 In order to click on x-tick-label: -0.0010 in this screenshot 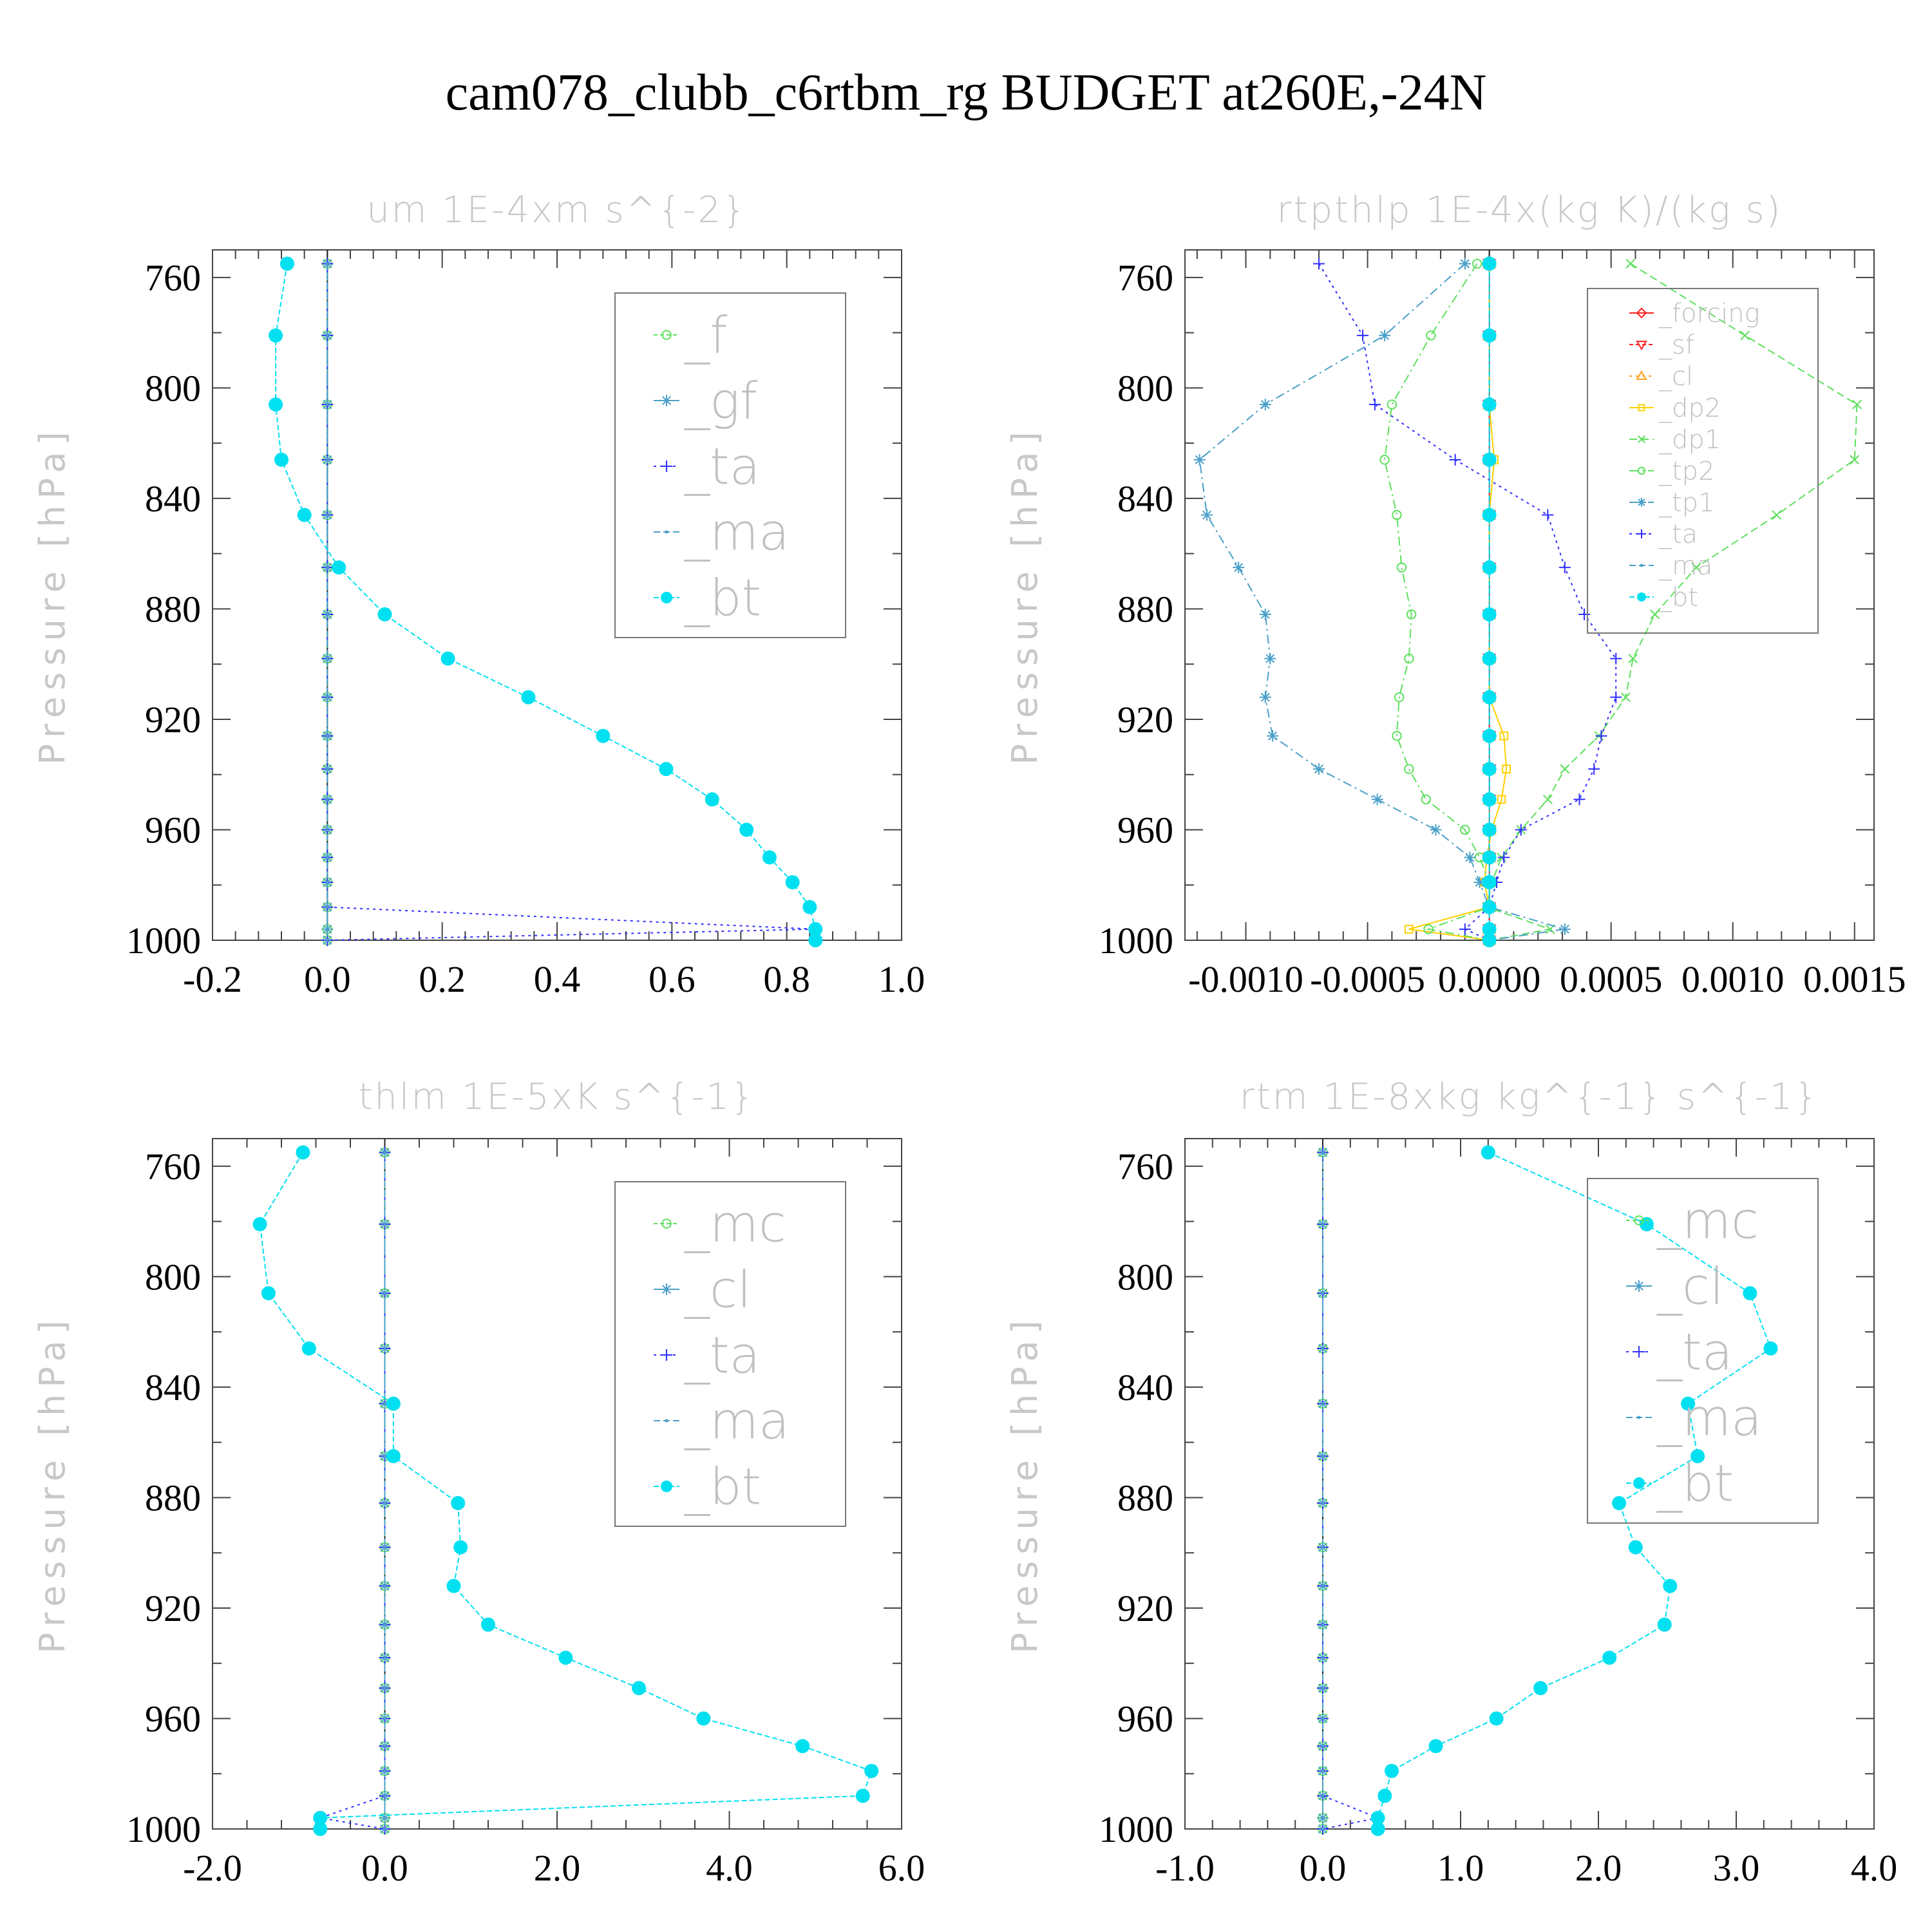, I will do `click(1245, 979)`.